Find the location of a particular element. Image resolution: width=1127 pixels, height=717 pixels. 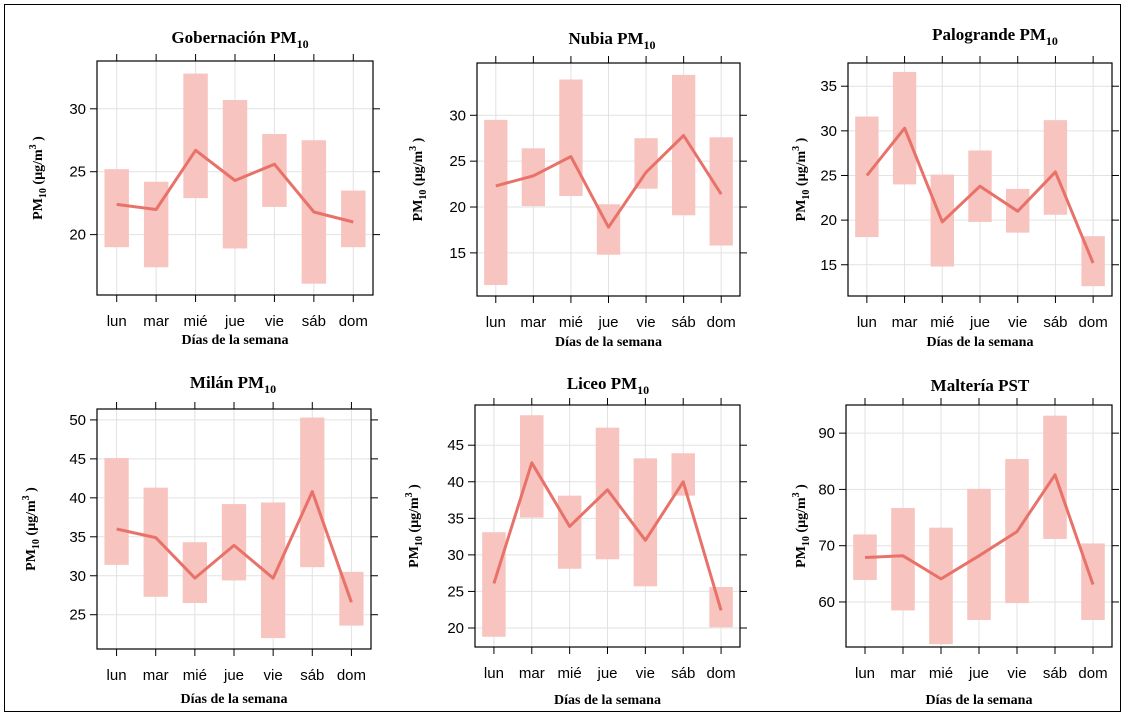

y-tick-label: 60 is located at coordinates (826, 602).